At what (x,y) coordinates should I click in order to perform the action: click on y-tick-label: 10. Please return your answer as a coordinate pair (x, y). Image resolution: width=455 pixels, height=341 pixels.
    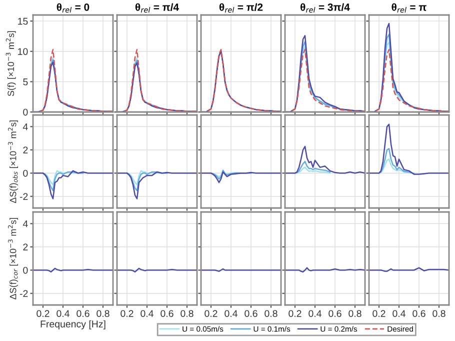
    Looking at the image, I should click on (23, 51).